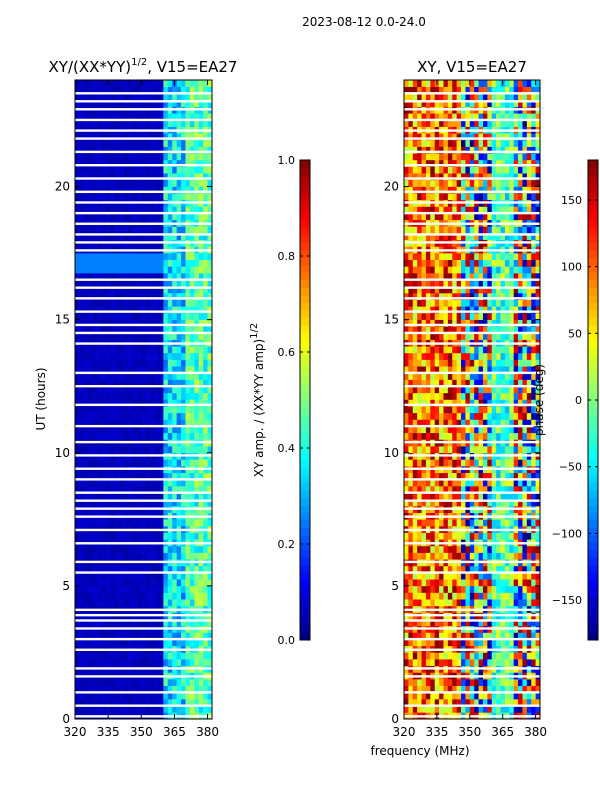 The width and height of the screenshot is (600, 800). What do you see at coordinates (305, 400) in the screenshot?
I see `amplitude-colorbar` at bounding box center [305, 400].